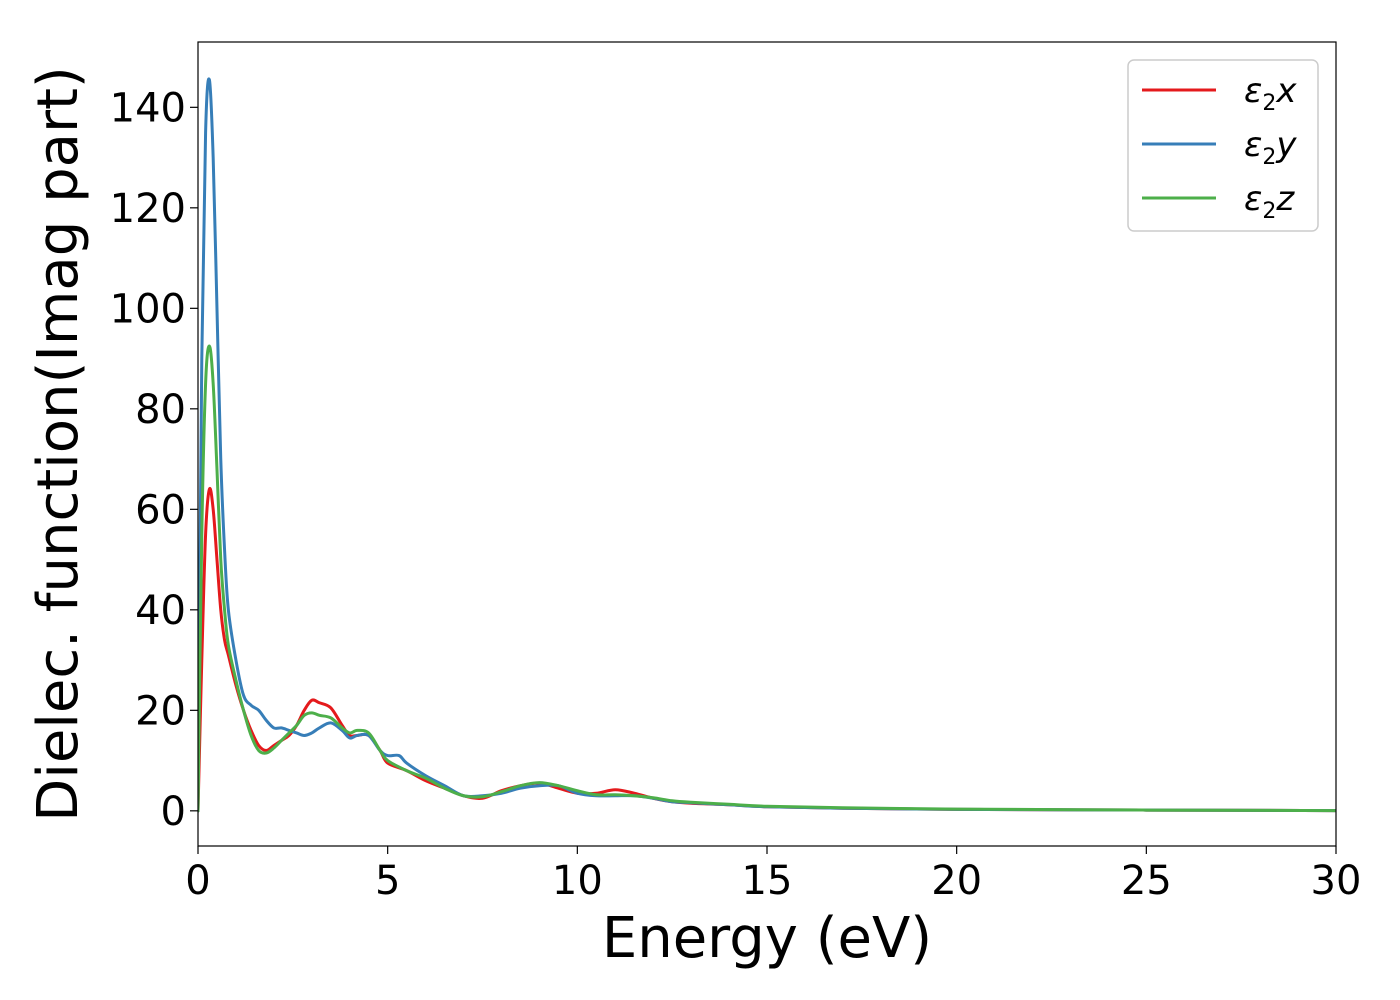 This screenshot has height=1000, width=1400. Describe the element at coordinates (387, 881) in the screenshot. I see `x-tick-label: 5` at that location.